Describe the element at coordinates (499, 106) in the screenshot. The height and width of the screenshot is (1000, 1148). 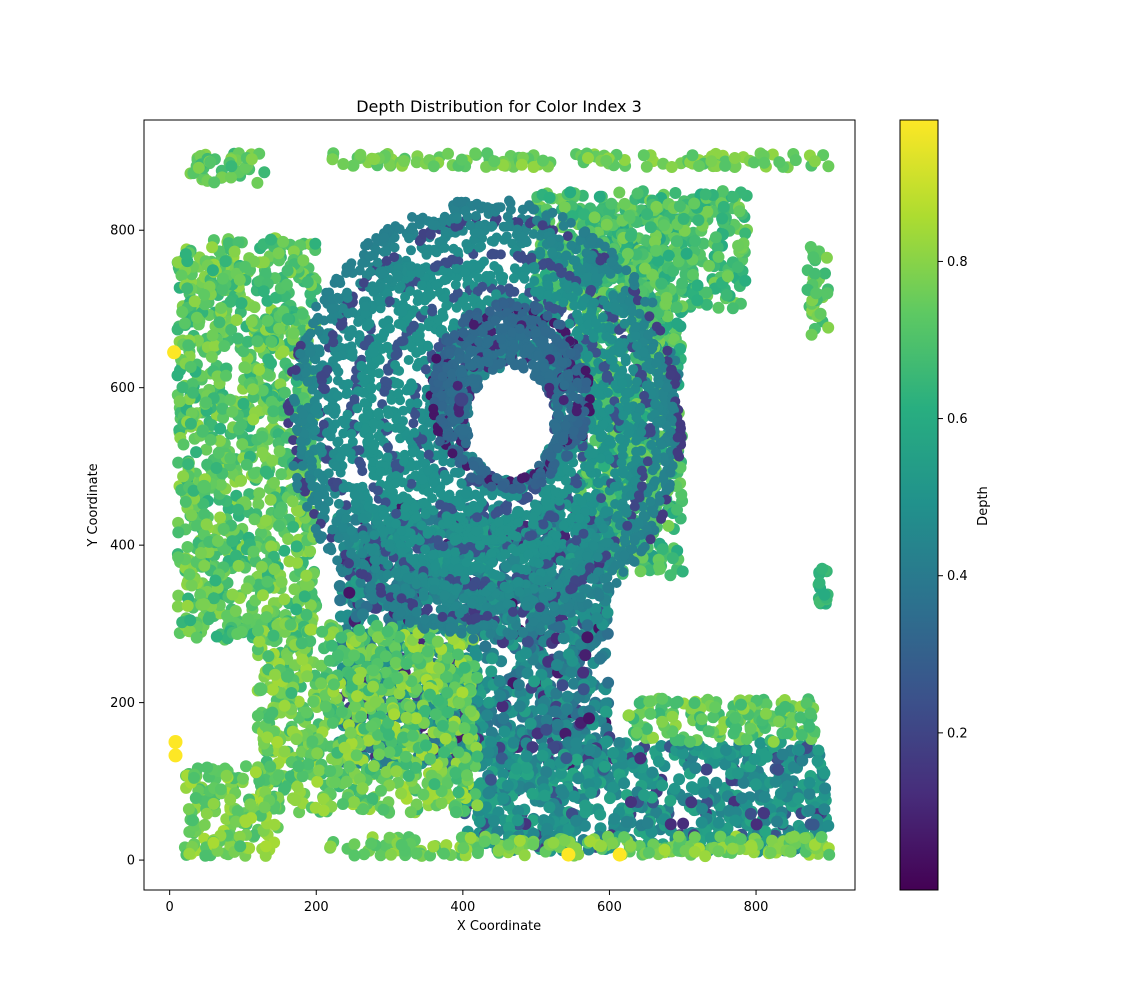
I see `chart-title: Depth Distribution for Color Index 3` at that location.